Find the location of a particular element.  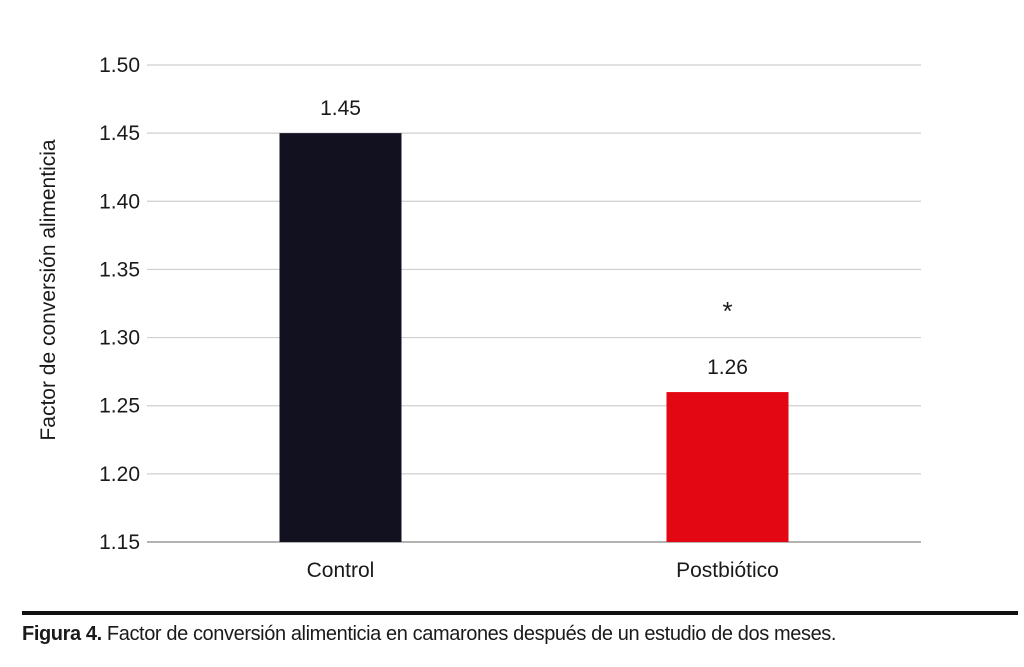

y-tick-label: 1.40 is located at coordinates (119, 201).